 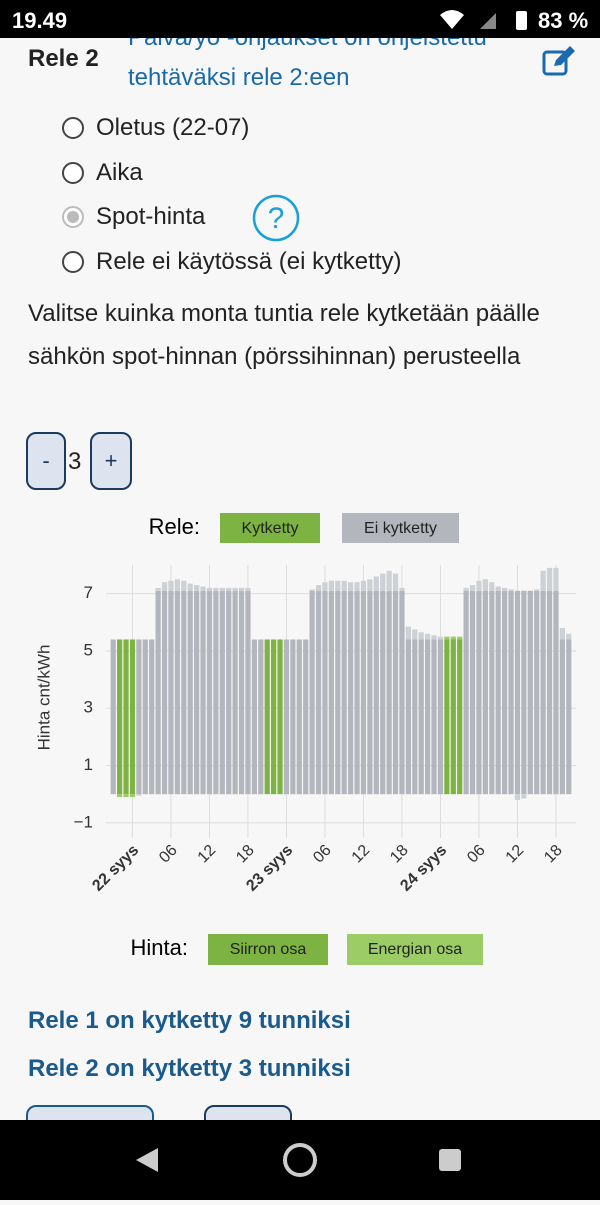 I want to click on hours-value: 3, so click(x=75, y=461).